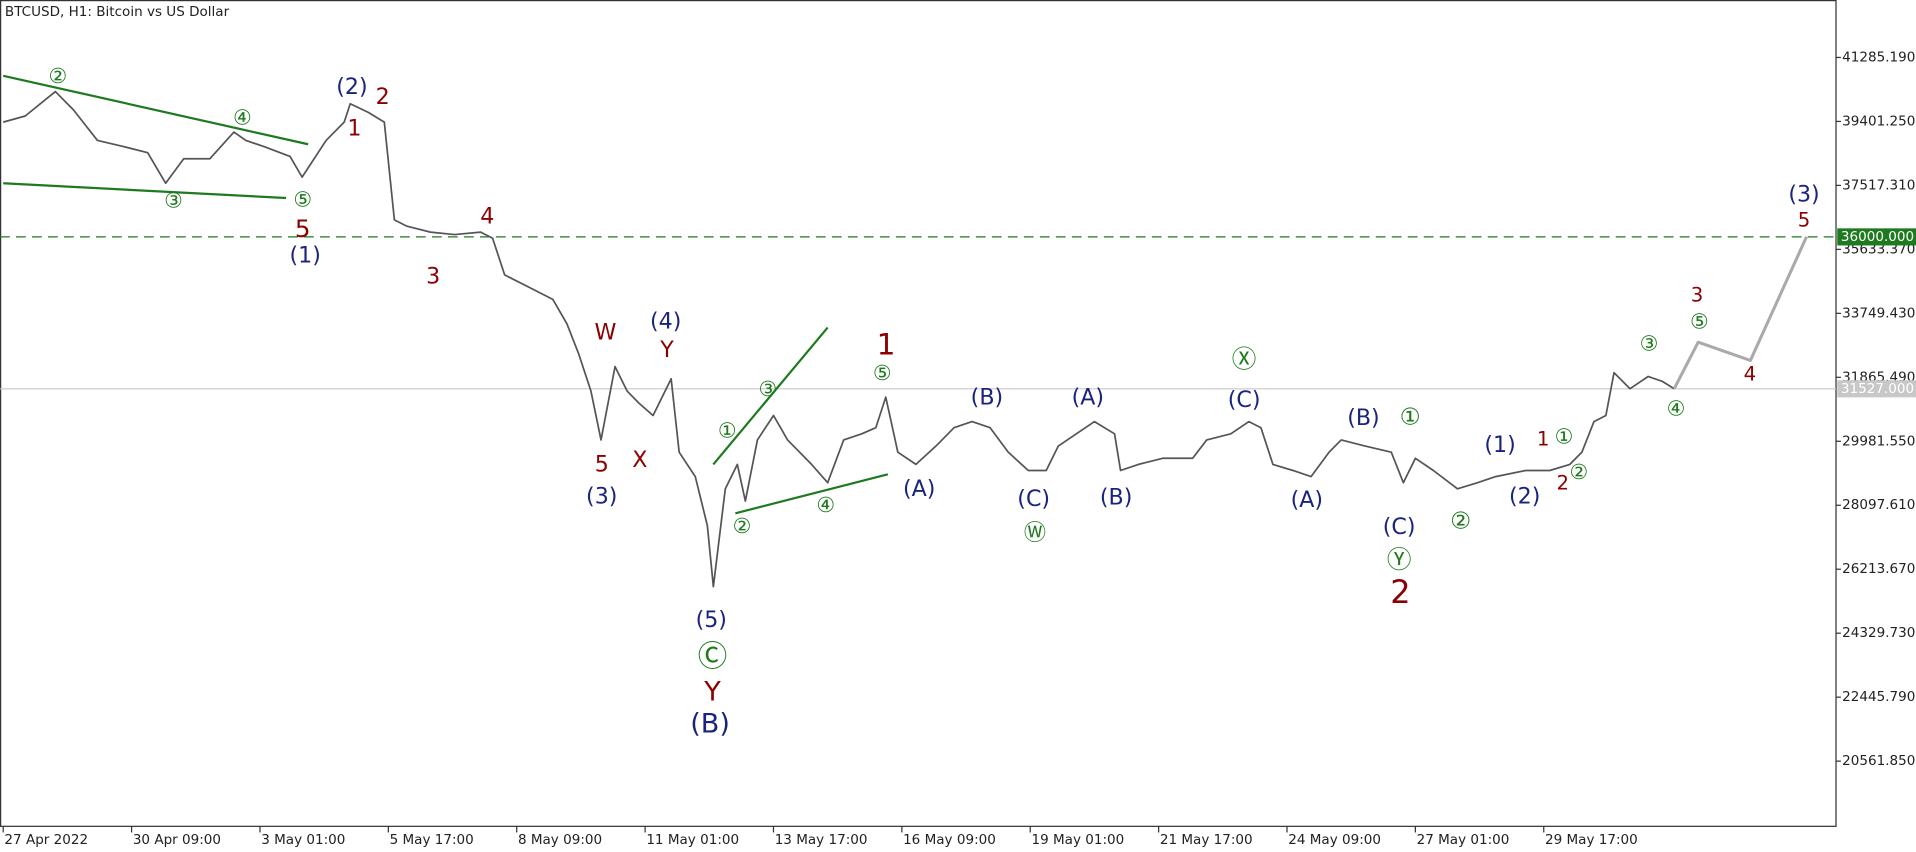 Image resolution: width=1916 pixels, height=852 pixels. Describe the element at coordinates (639, 460) in the screenshot. I see `wave-label: X` at that location.